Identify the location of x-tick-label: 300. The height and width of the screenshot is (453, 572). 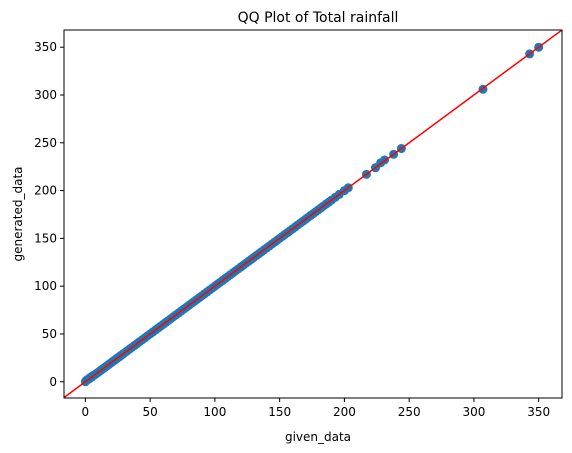
(473, 412).